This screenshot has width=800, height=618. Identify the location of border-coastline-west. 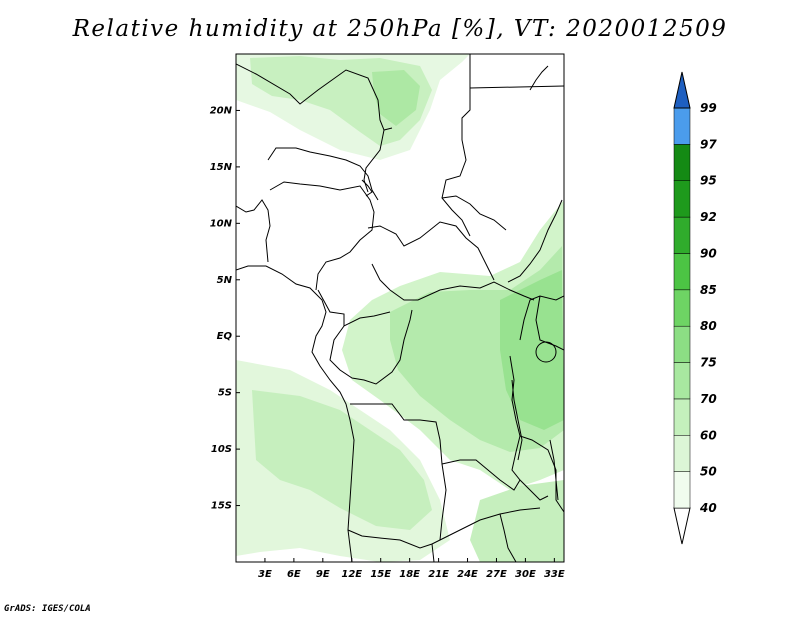
(295, 413).